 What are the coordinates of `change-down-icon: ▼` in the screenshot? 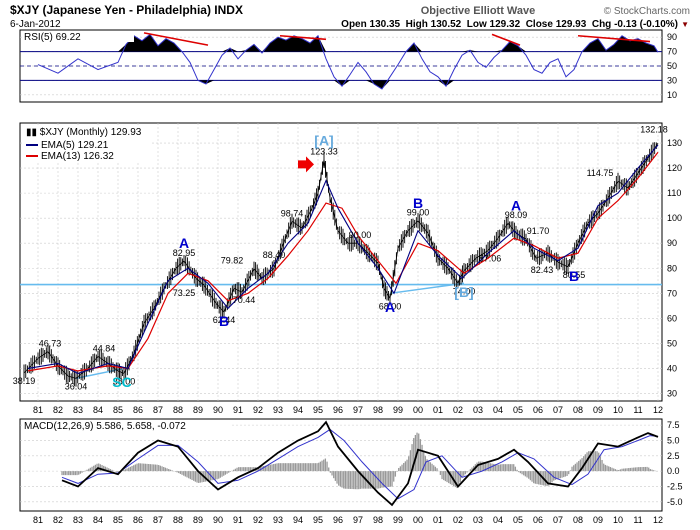 It's located at (685, 24).